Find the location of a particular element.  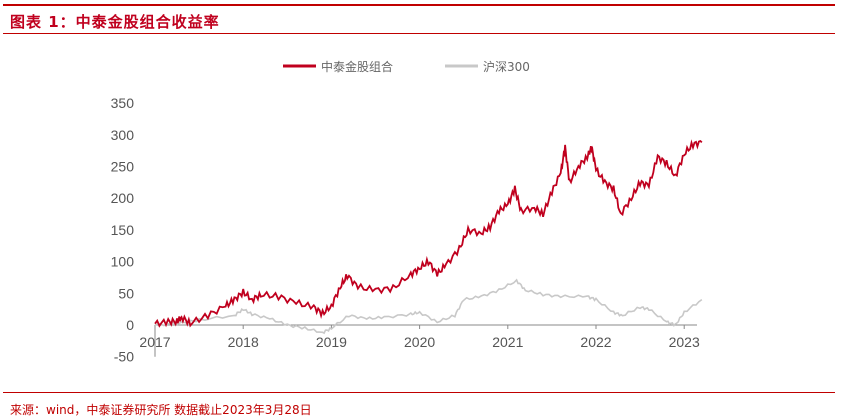

source-note: 来源：wind，中泰证券研究所 数据截止2023年3月28日 is located at coordinates (161, 410).